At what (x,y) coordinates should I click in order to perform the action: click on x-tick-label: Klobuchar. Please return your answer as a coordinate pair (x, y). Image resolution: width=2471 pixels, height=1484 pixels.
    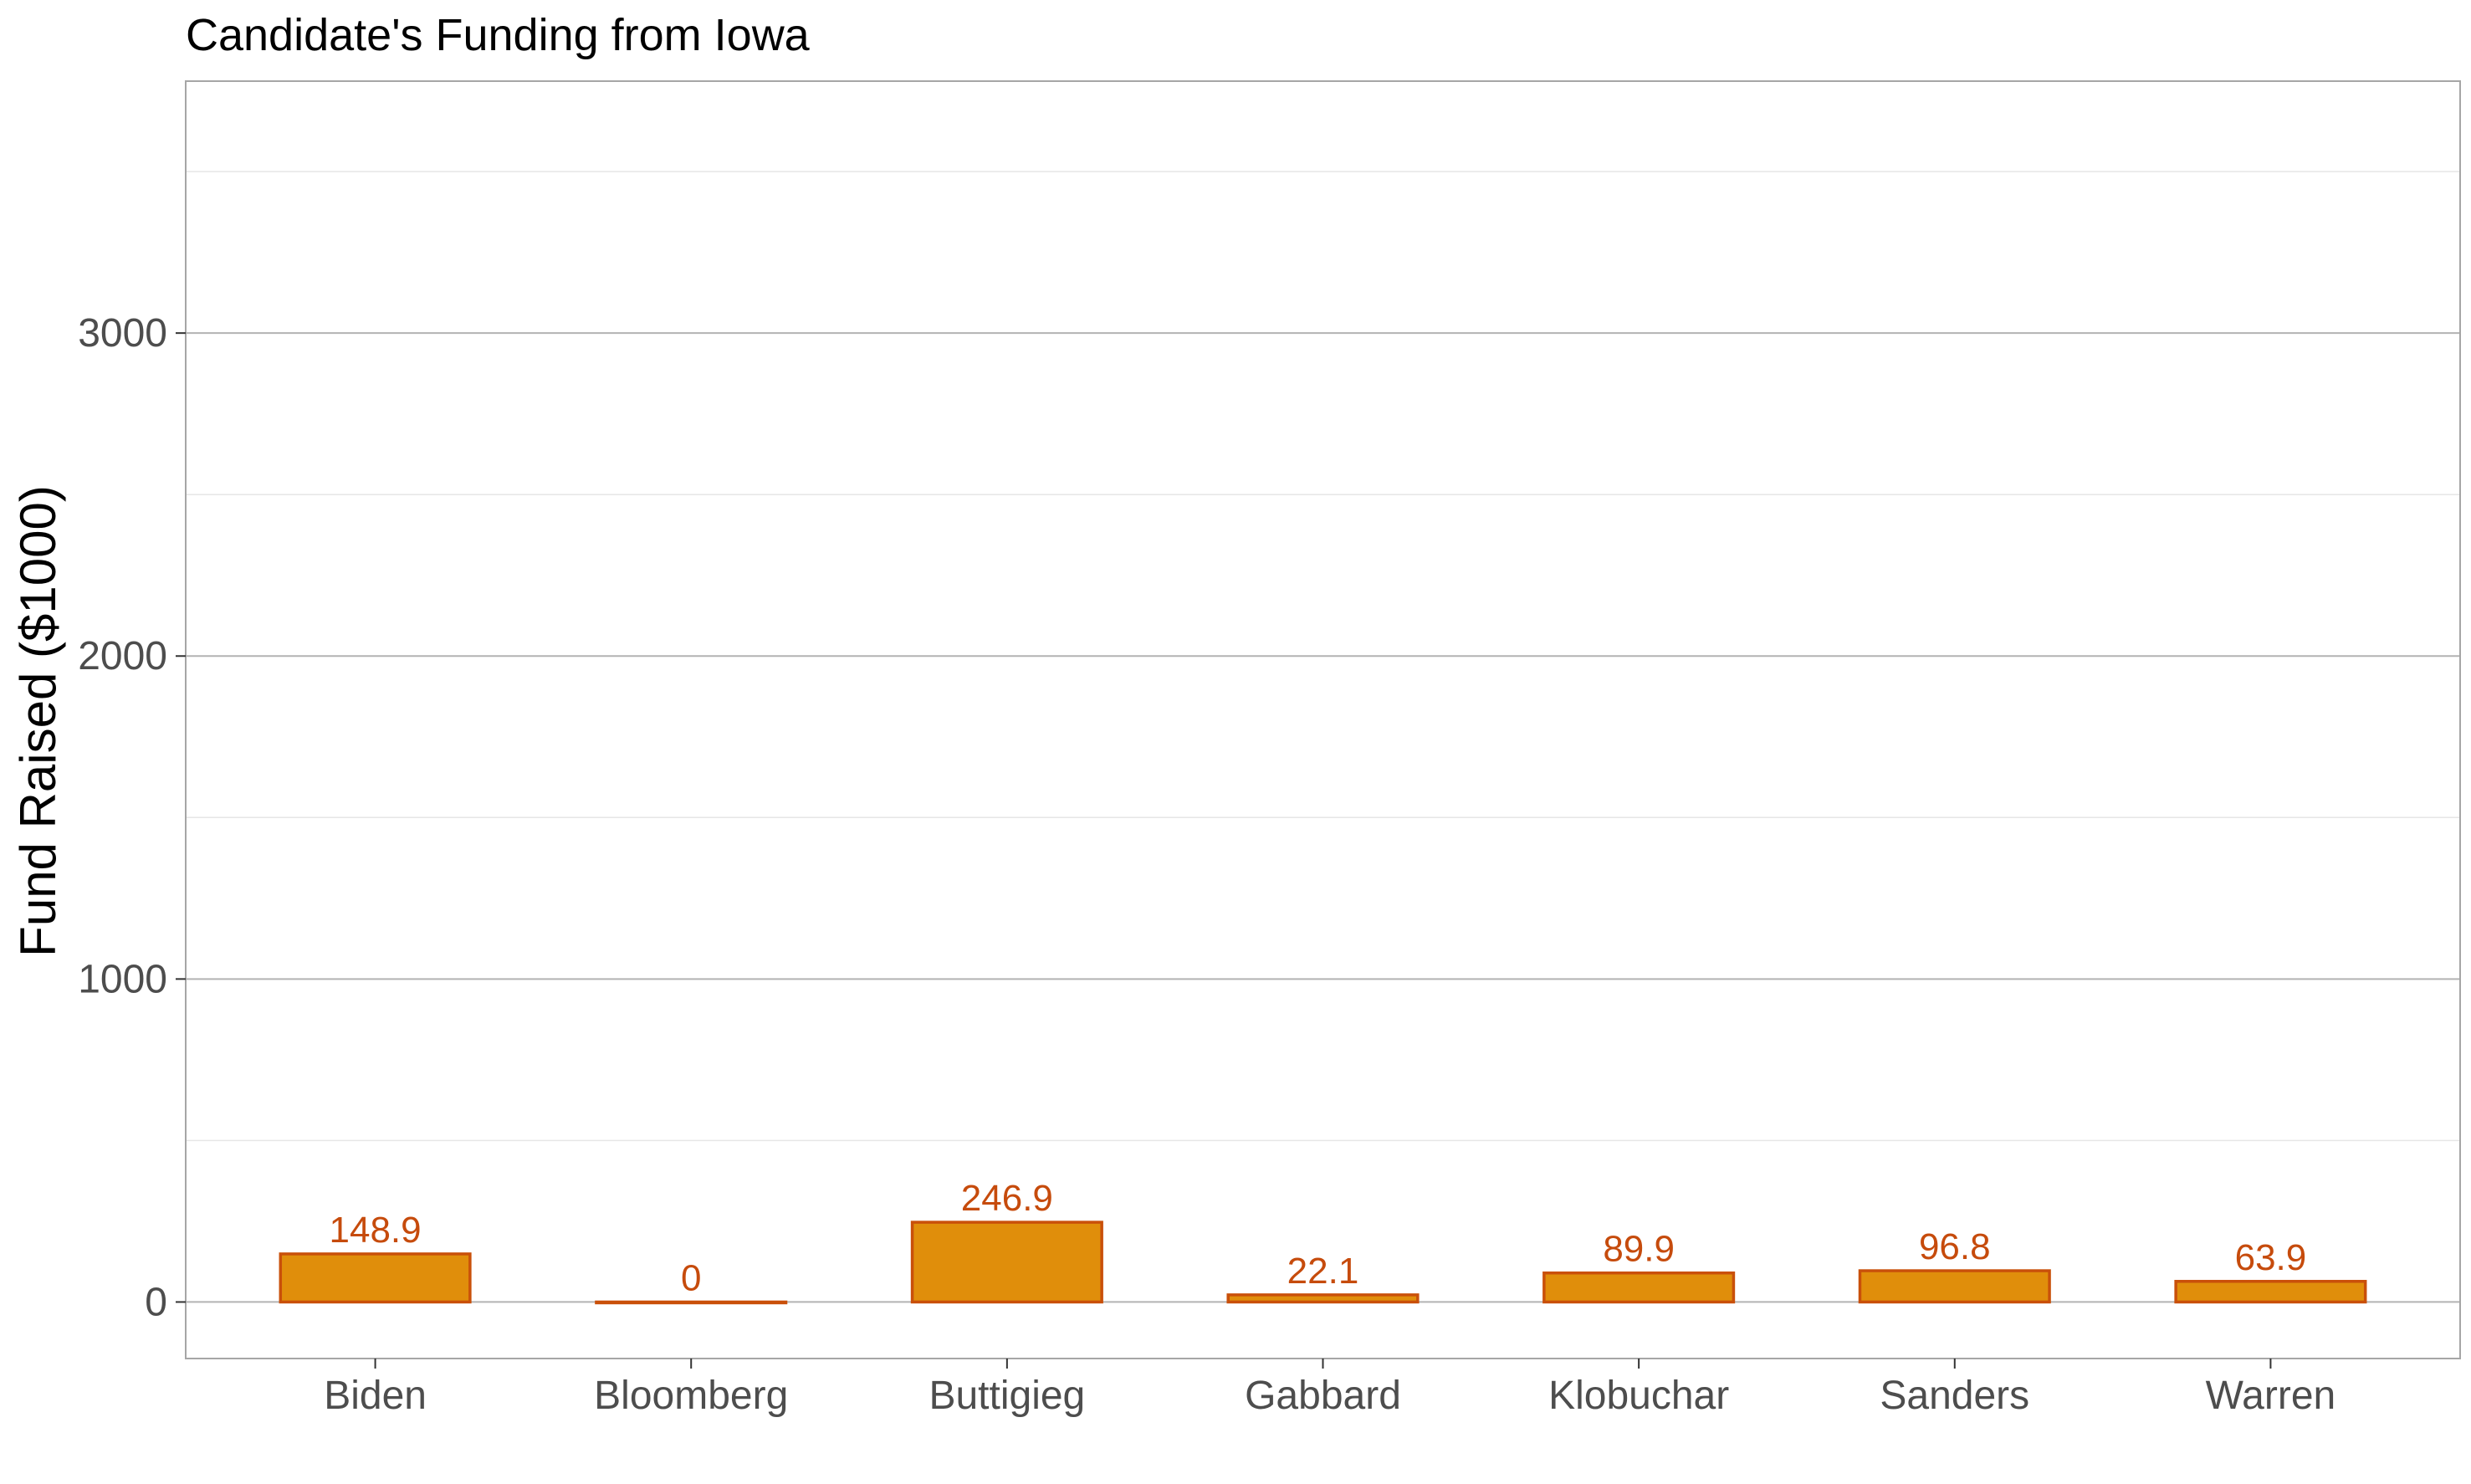
    Looking at the image, I should click on (1638, 1396).